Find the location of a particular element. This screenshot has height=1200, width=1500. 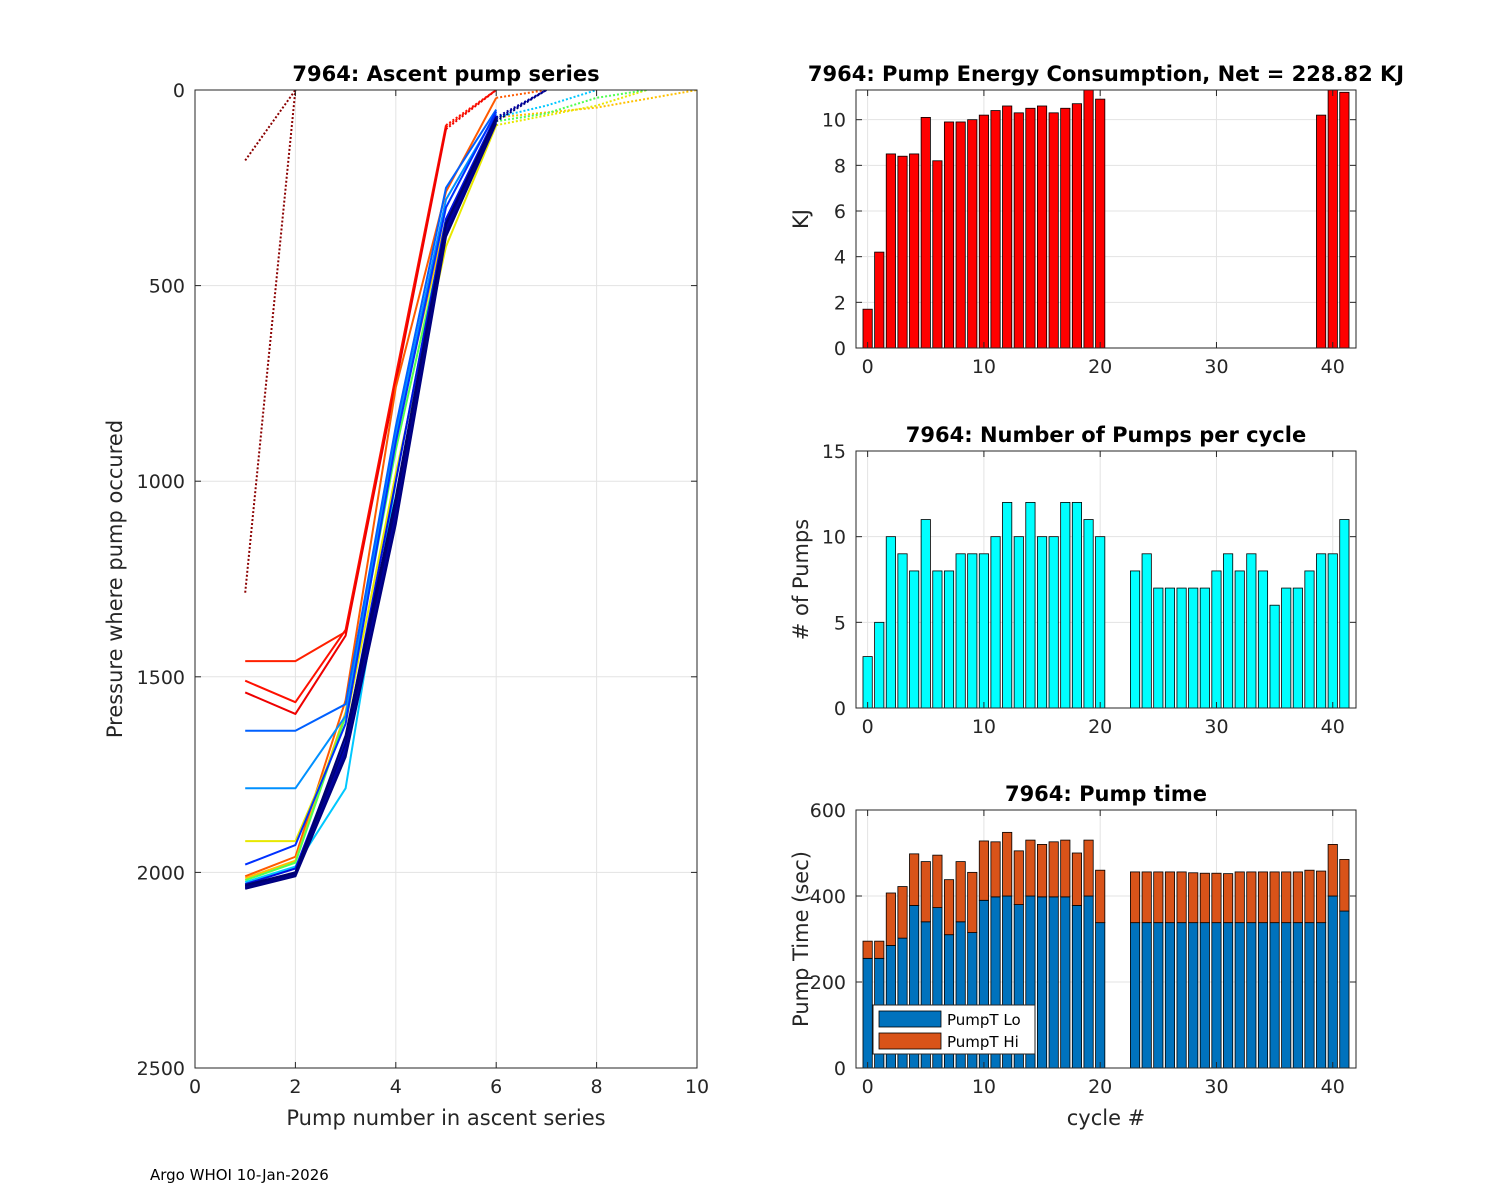

energy-x-tick-label: 10 is located at coordinates (984, 367).